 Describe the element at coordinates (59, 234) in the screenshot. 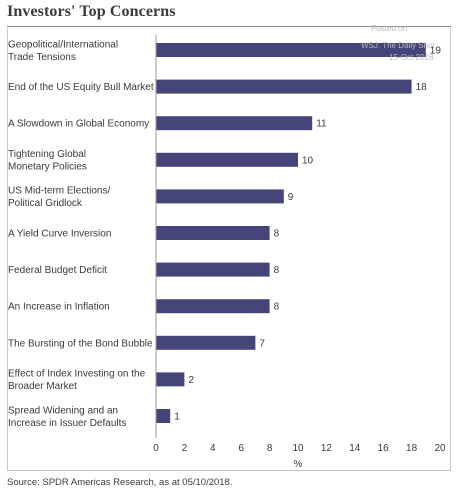

I see `category-label: A Yield Curve Inversion` at that location.